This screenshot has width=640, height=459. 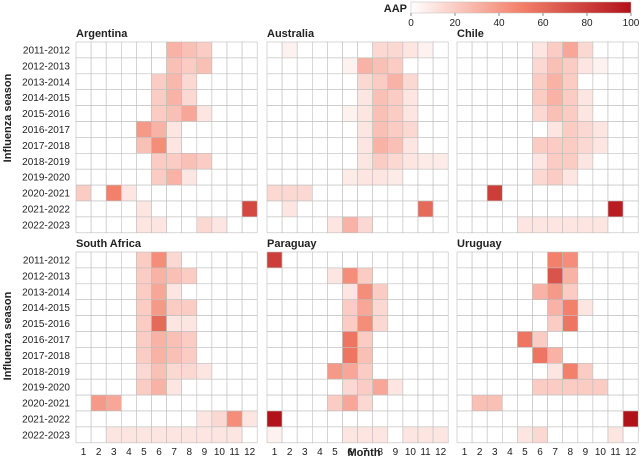 What do you see at coordinates (587, 23) in the screenshot?
I see `colorbar-tick-label: 80` at bounding box center [587, 23].